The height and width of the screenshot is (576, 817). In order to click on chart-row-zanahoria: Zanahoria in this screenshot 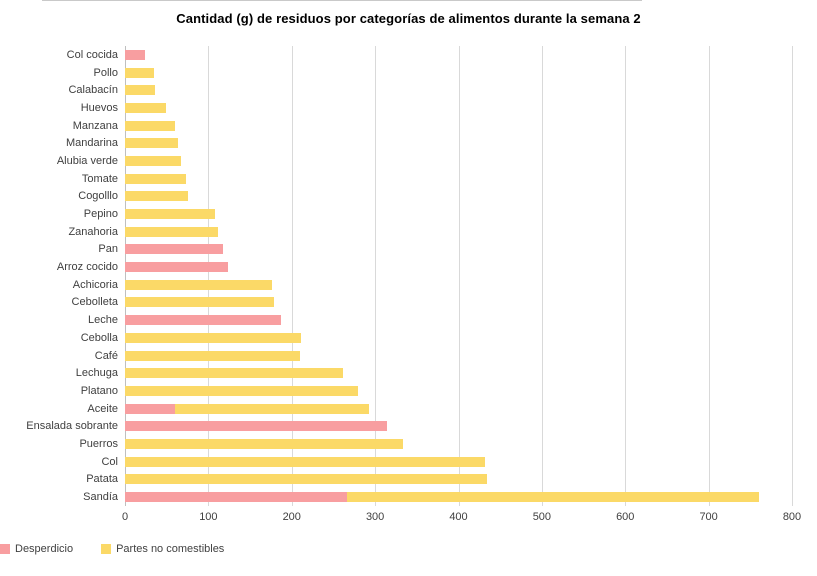, I will do `click(396, 232)`.